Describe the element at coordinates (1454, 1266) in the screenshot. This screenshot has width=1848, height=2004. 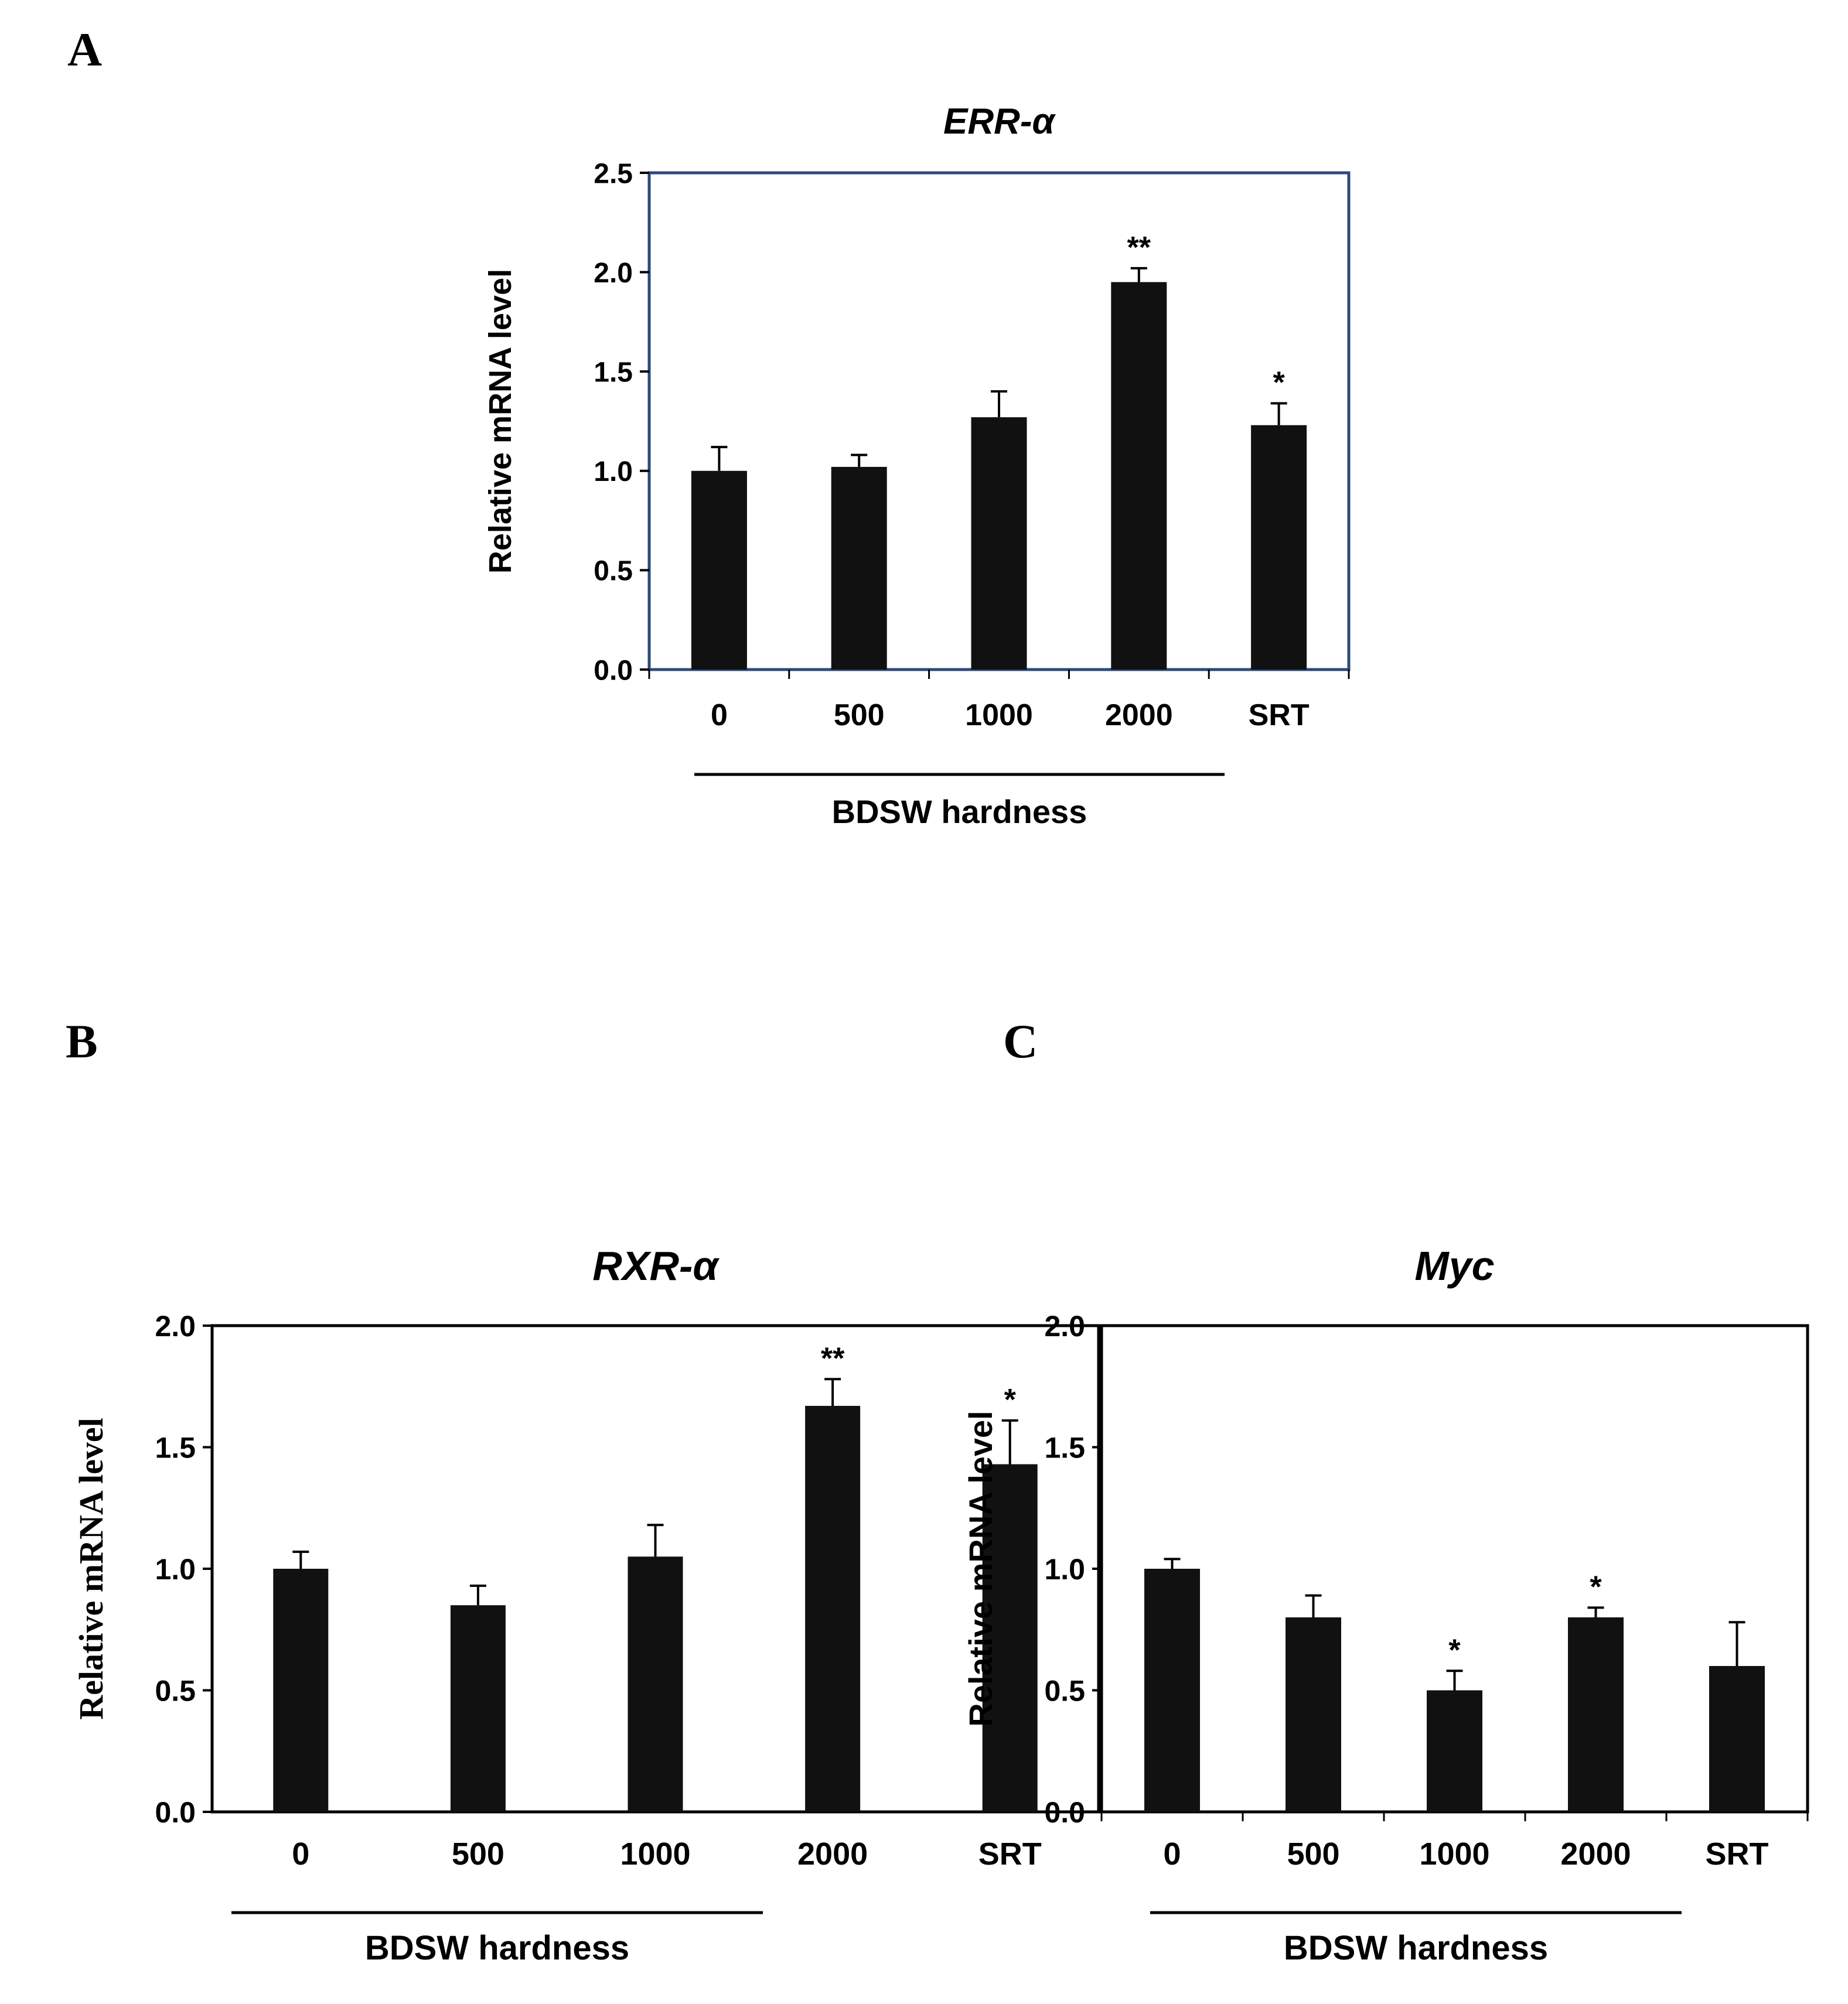
I see `chart-title: Myc` at that location.